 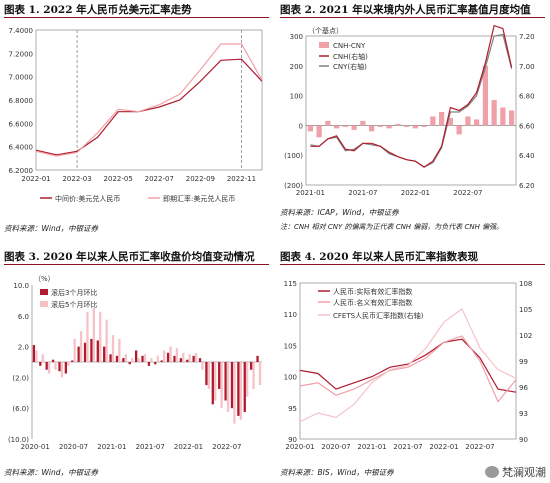 I want to click on y2-tick-label: 105, so click(x=525, y=310).